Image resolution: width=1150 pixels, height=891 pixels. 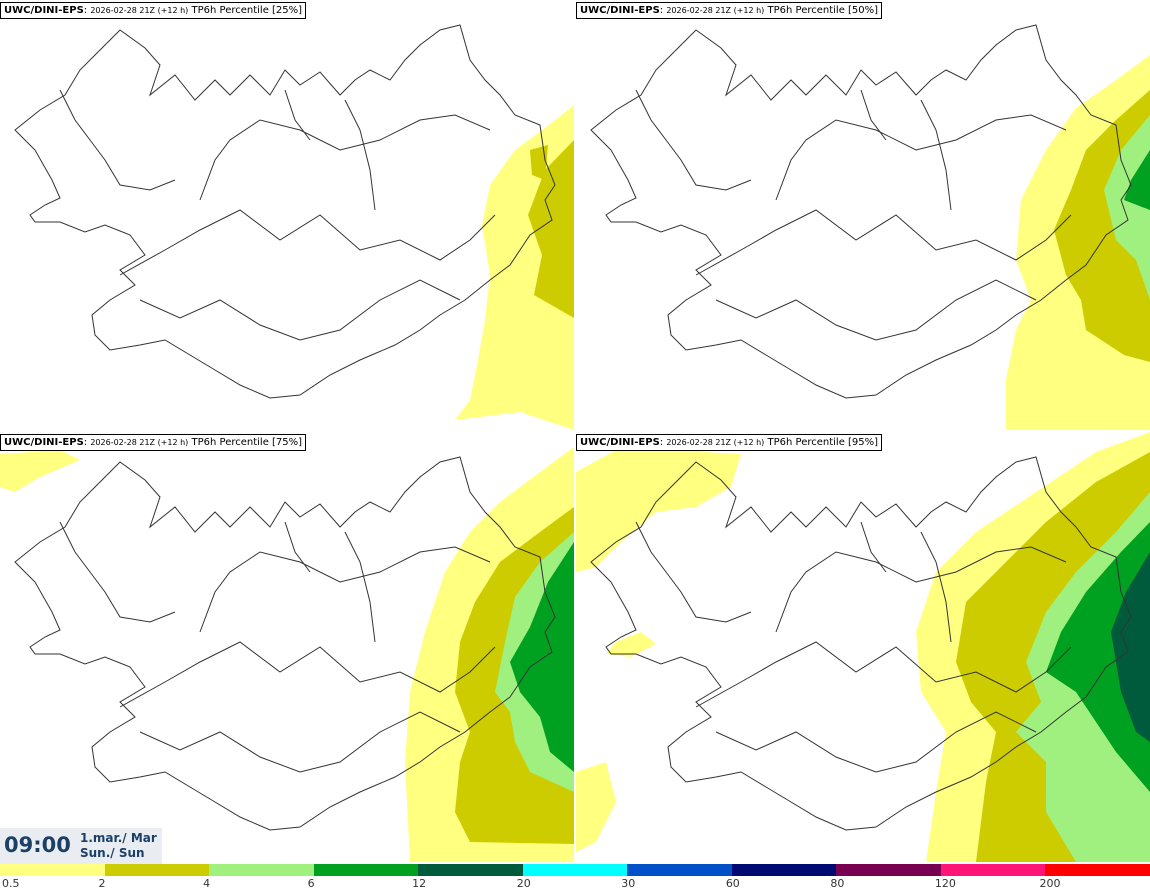 I want to click on colorbar-tick-label: 2, so click(x=102, y=883).